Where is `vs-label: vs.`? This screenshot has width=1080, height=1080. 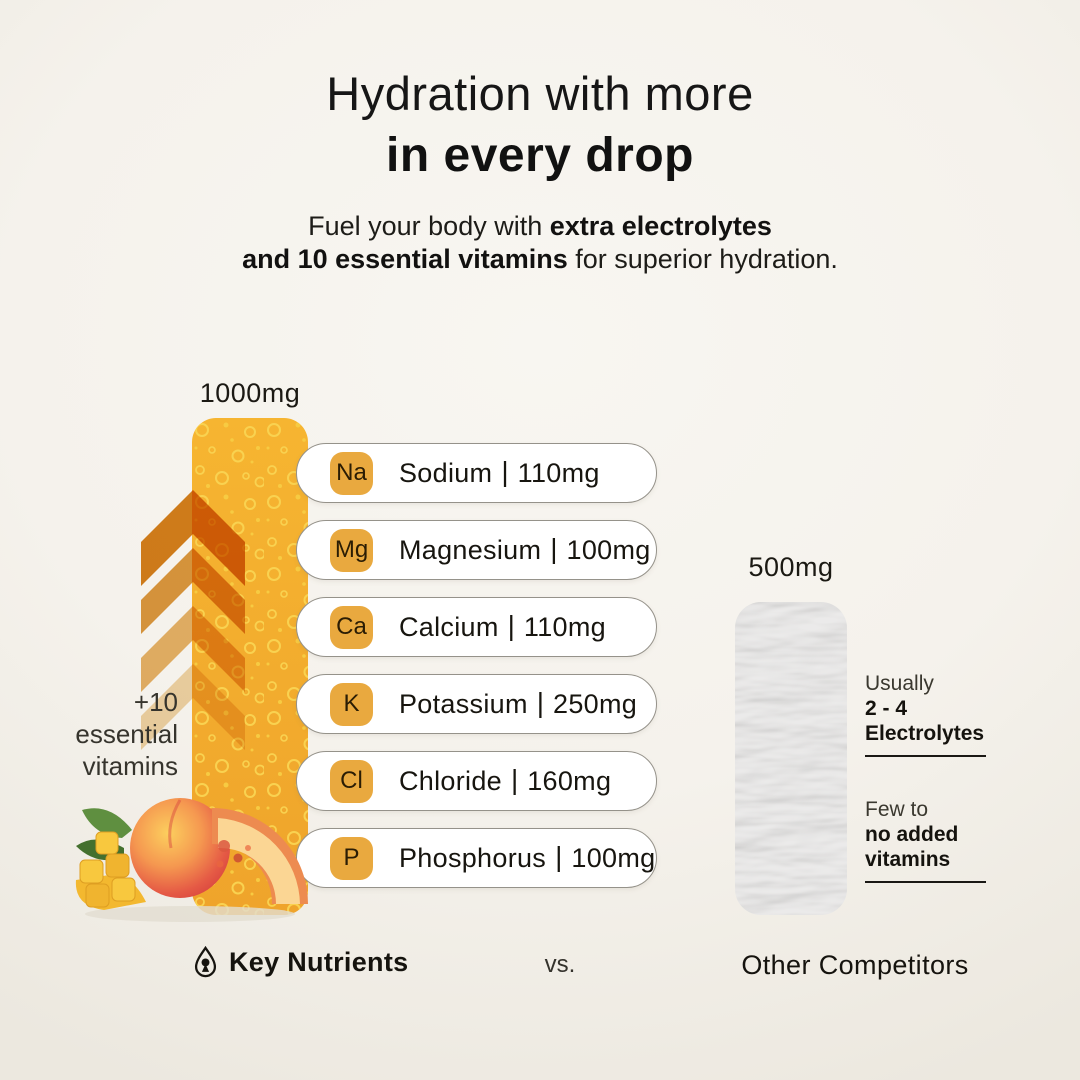 vs-label: vs. is located at coordinates (560, 964).